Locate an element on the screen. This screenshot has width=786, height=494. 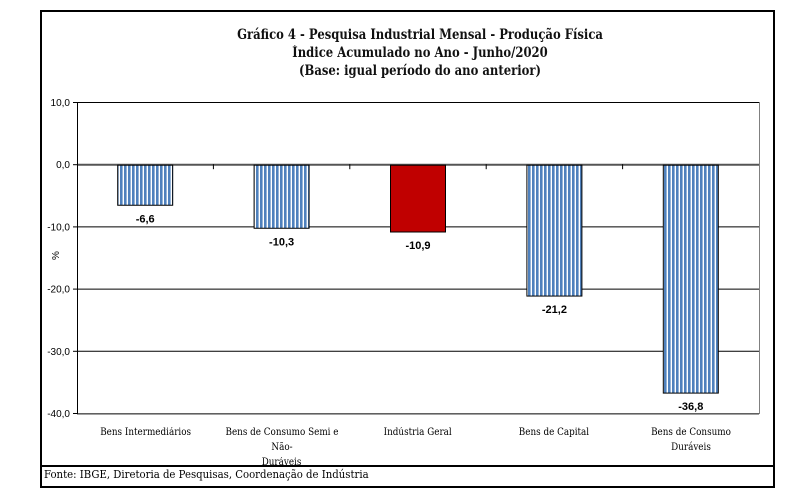
x-category-label-line: Bens de Consumo Semi e Não- is located at coordinates (282, 440).